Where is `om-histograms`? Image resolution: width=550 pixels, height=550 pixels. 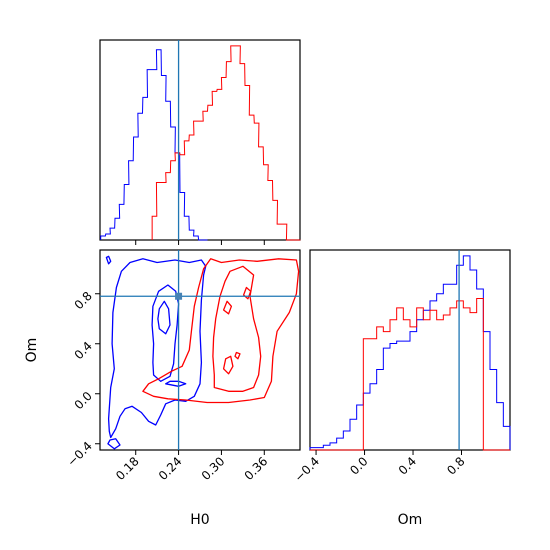 om-histograms is located at coordinates (410, 353).